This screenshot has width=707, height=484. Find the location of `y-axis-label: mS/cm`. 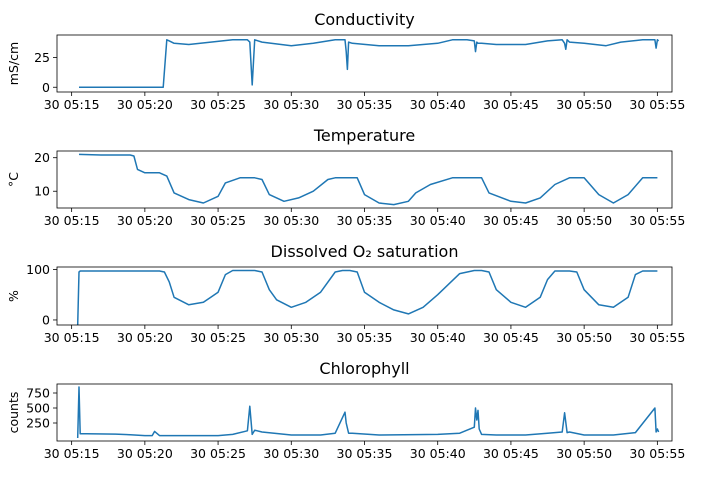

y-axis-label: mS/cm is located at coordinates (13, 63).